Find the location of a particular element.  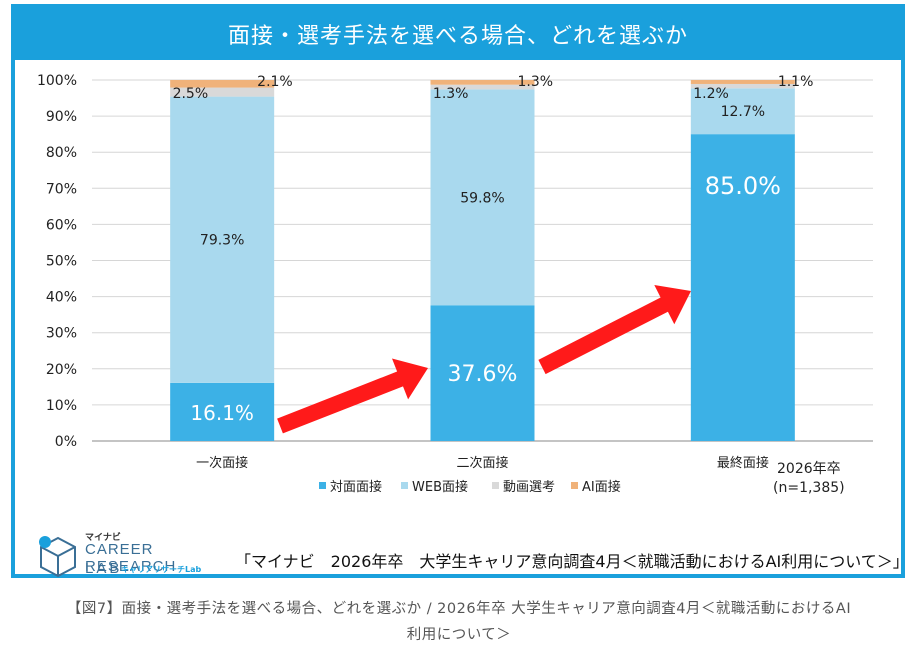

data-label: 12.7% is located at coordinates (743, 112).